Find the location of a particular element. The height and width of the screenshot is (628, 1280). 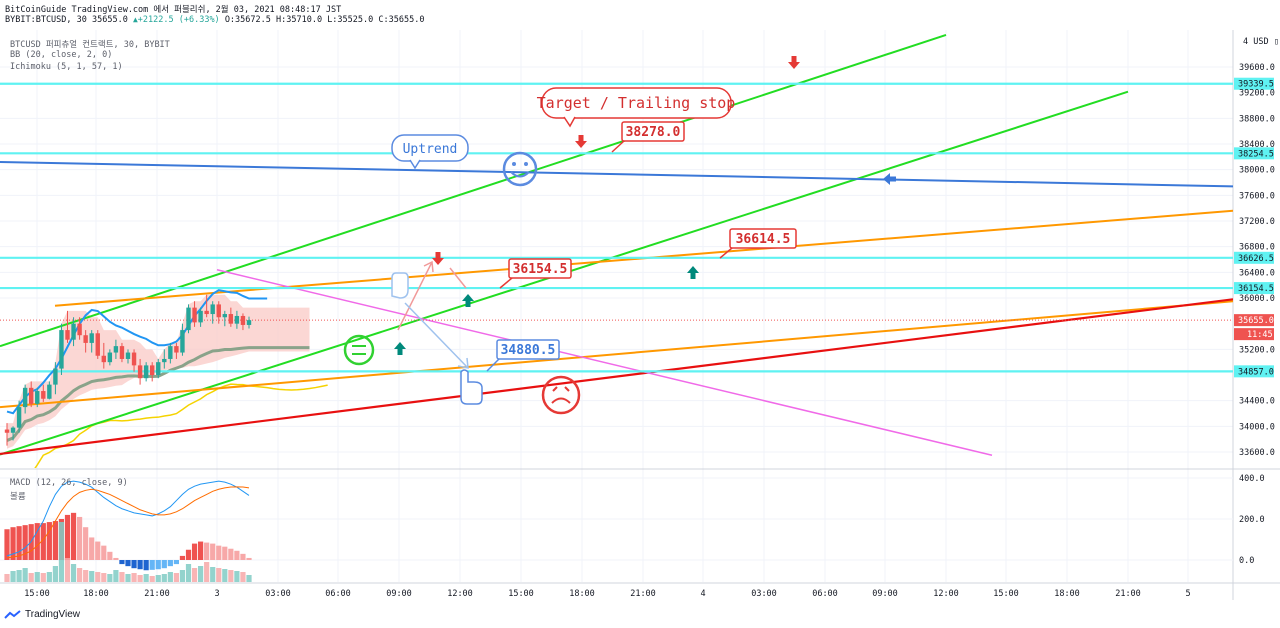

price-tick-9: 35200.0 is located at coordinates (1257, 350).